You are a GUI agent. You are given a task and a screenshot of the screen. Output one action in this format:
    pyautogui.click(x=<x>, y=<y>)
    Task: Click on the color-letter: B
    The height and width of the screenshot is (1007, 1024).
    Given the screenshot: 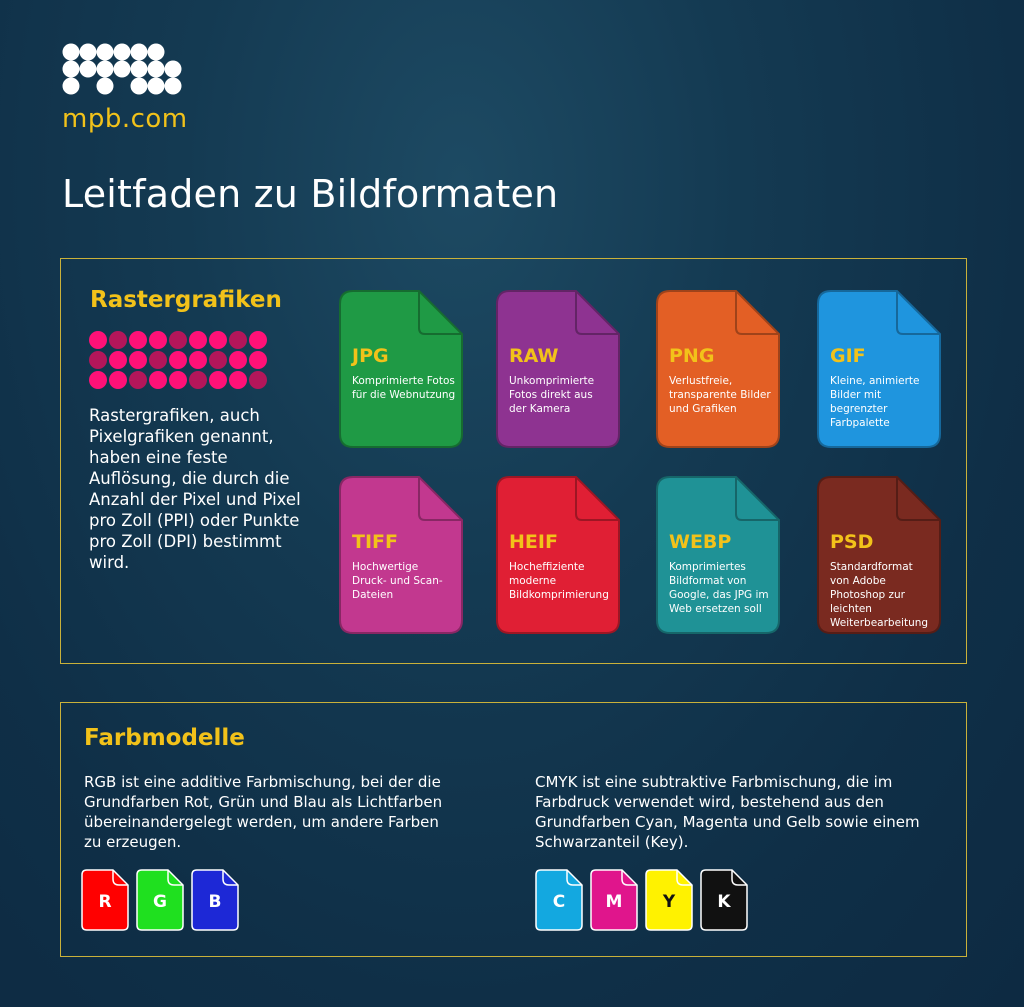 What is the action you would take?
    pyautogui.click(x=215, y=902)
    